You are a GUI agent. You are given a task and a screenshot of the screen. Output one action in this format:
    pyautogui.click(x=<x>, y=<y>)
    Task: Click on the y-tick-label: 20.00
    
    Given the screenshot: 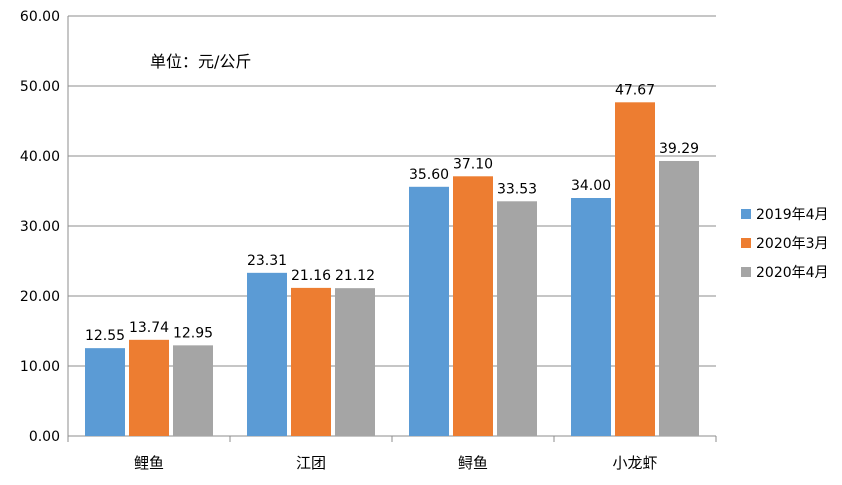 What is the action you would take?
    pyautogui.click(x=40, y=297)
    